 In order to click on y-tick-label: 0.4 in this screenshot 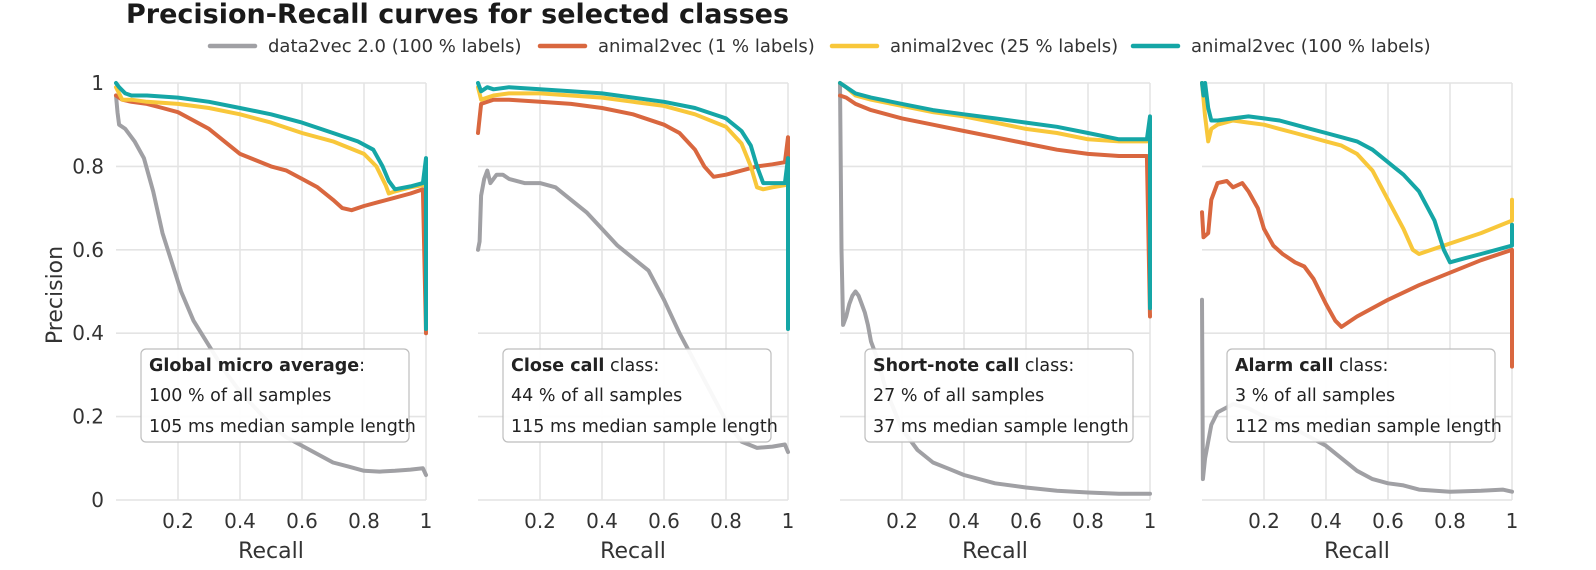, I will do `click(88, 333)`.